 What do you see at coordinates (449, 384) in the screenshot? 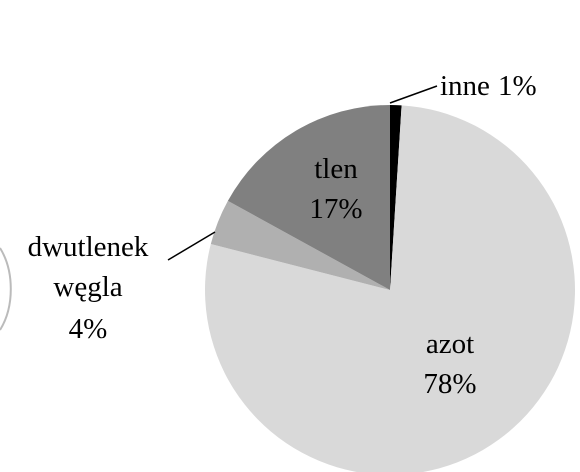
I see `value-label: 78%` at bounding box center [449, 384].